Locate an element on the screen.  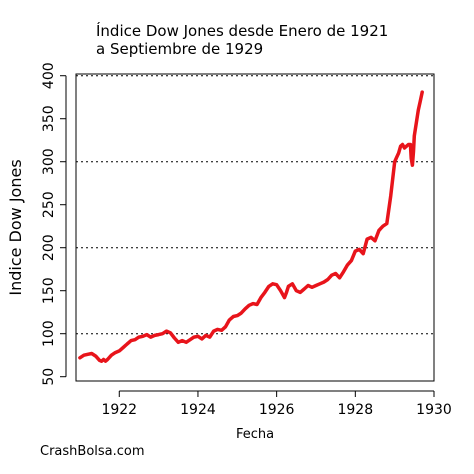
x-tick-label-1922: 1922 is located at coordinates (119, 410).